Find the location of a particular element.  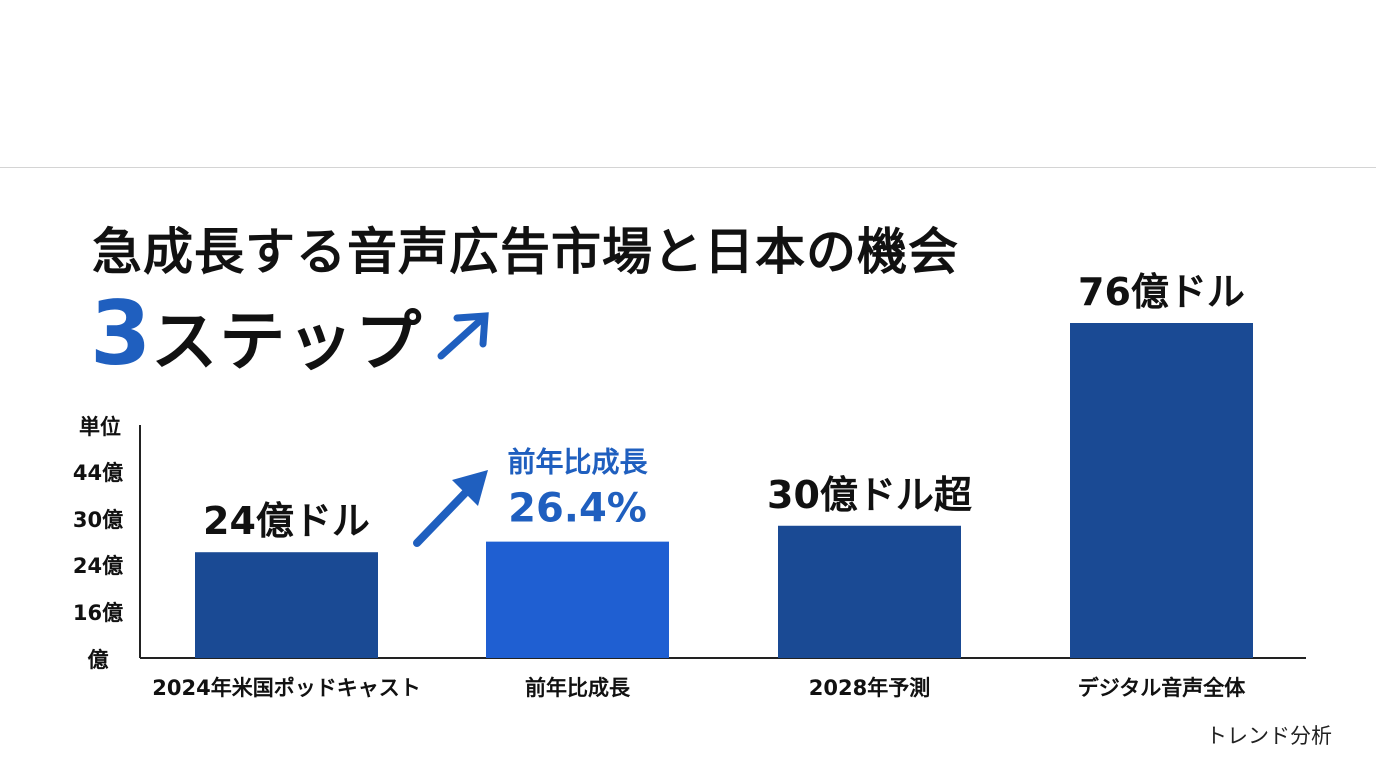

x-category-label: 2024年米国ポッドキャスト is located at coordinates (286, 688).